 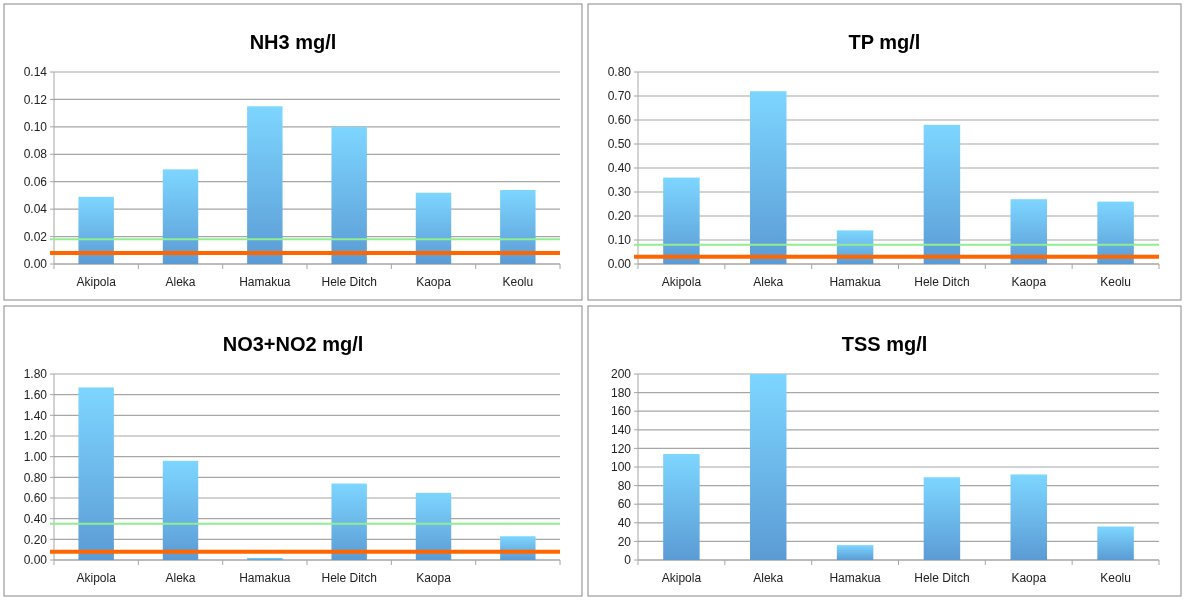 I want to click on y-tick-label: 120, so click(x=621, y=448).